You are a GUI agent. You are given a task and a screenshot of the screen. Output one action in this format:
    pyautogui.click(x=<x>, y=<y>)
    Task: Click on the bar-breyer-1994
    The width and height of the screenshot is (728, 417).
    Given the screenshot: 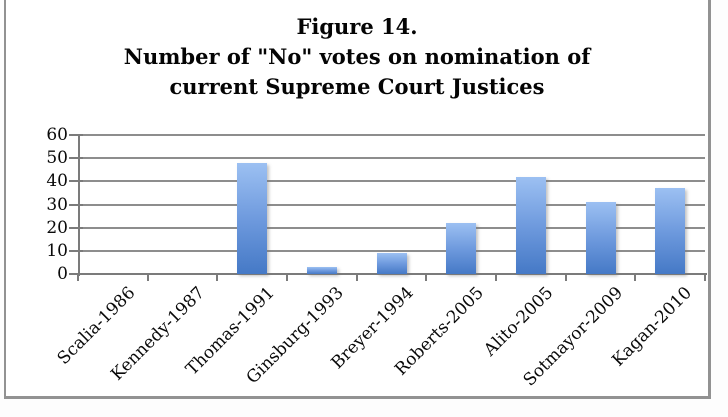 What is the action you would take?
    pyautogui.click(x=391, y=263)
    